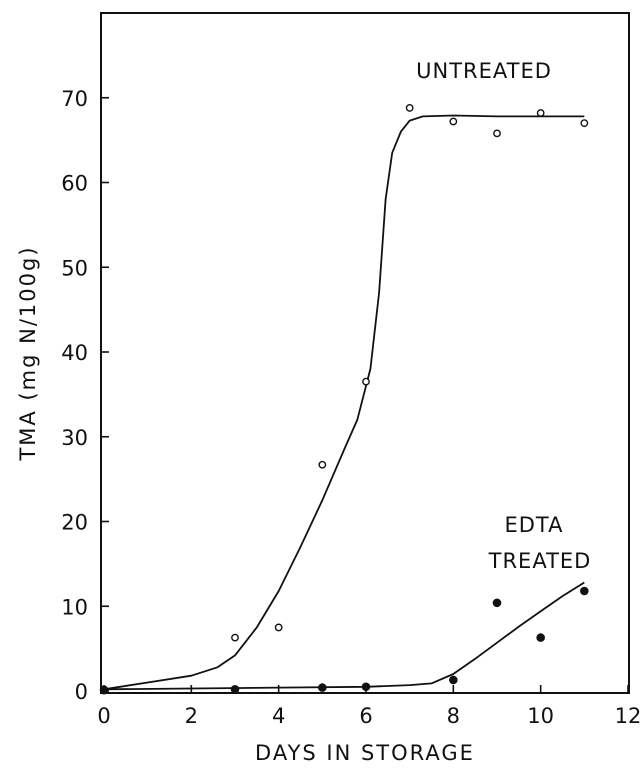 The width and height of the screenshot is (642, 771). What do you see at coordinates (74, 268) in the screenshot?
I see `y-tick-label: 50` at bounding box center [74, 268].